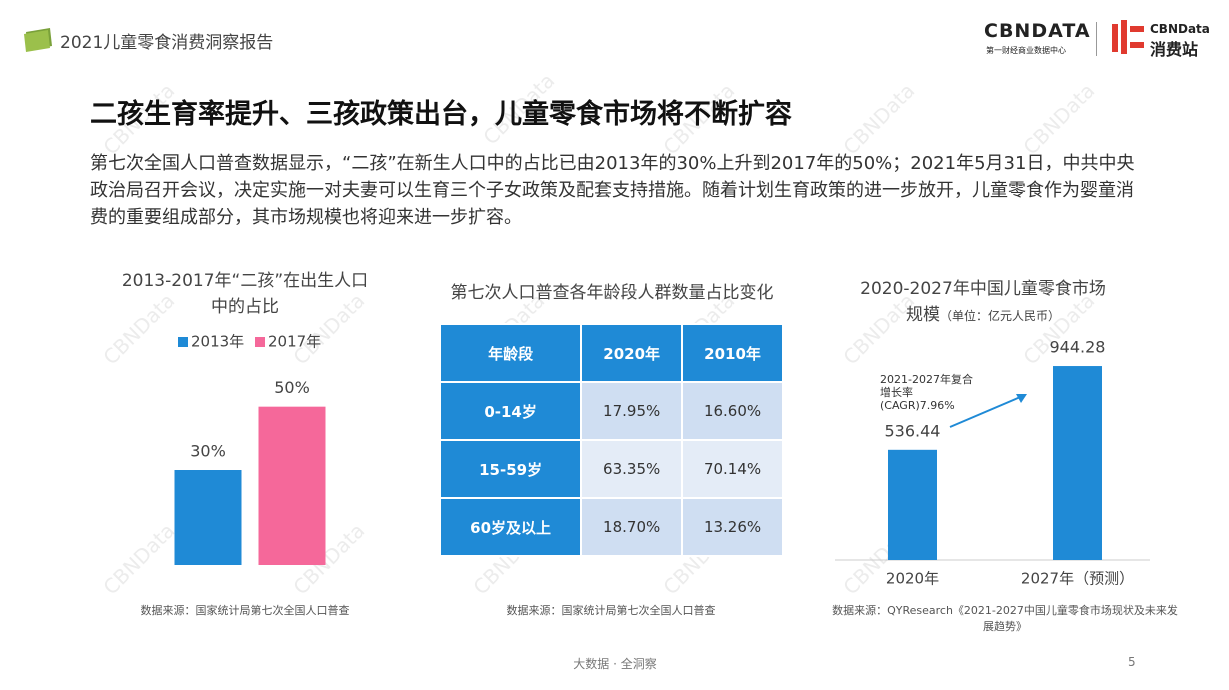  What do you see at coordinates (632, 527) in the screenshot?
I see `table-cell: 18.70%` at bounding box center [632, 527].